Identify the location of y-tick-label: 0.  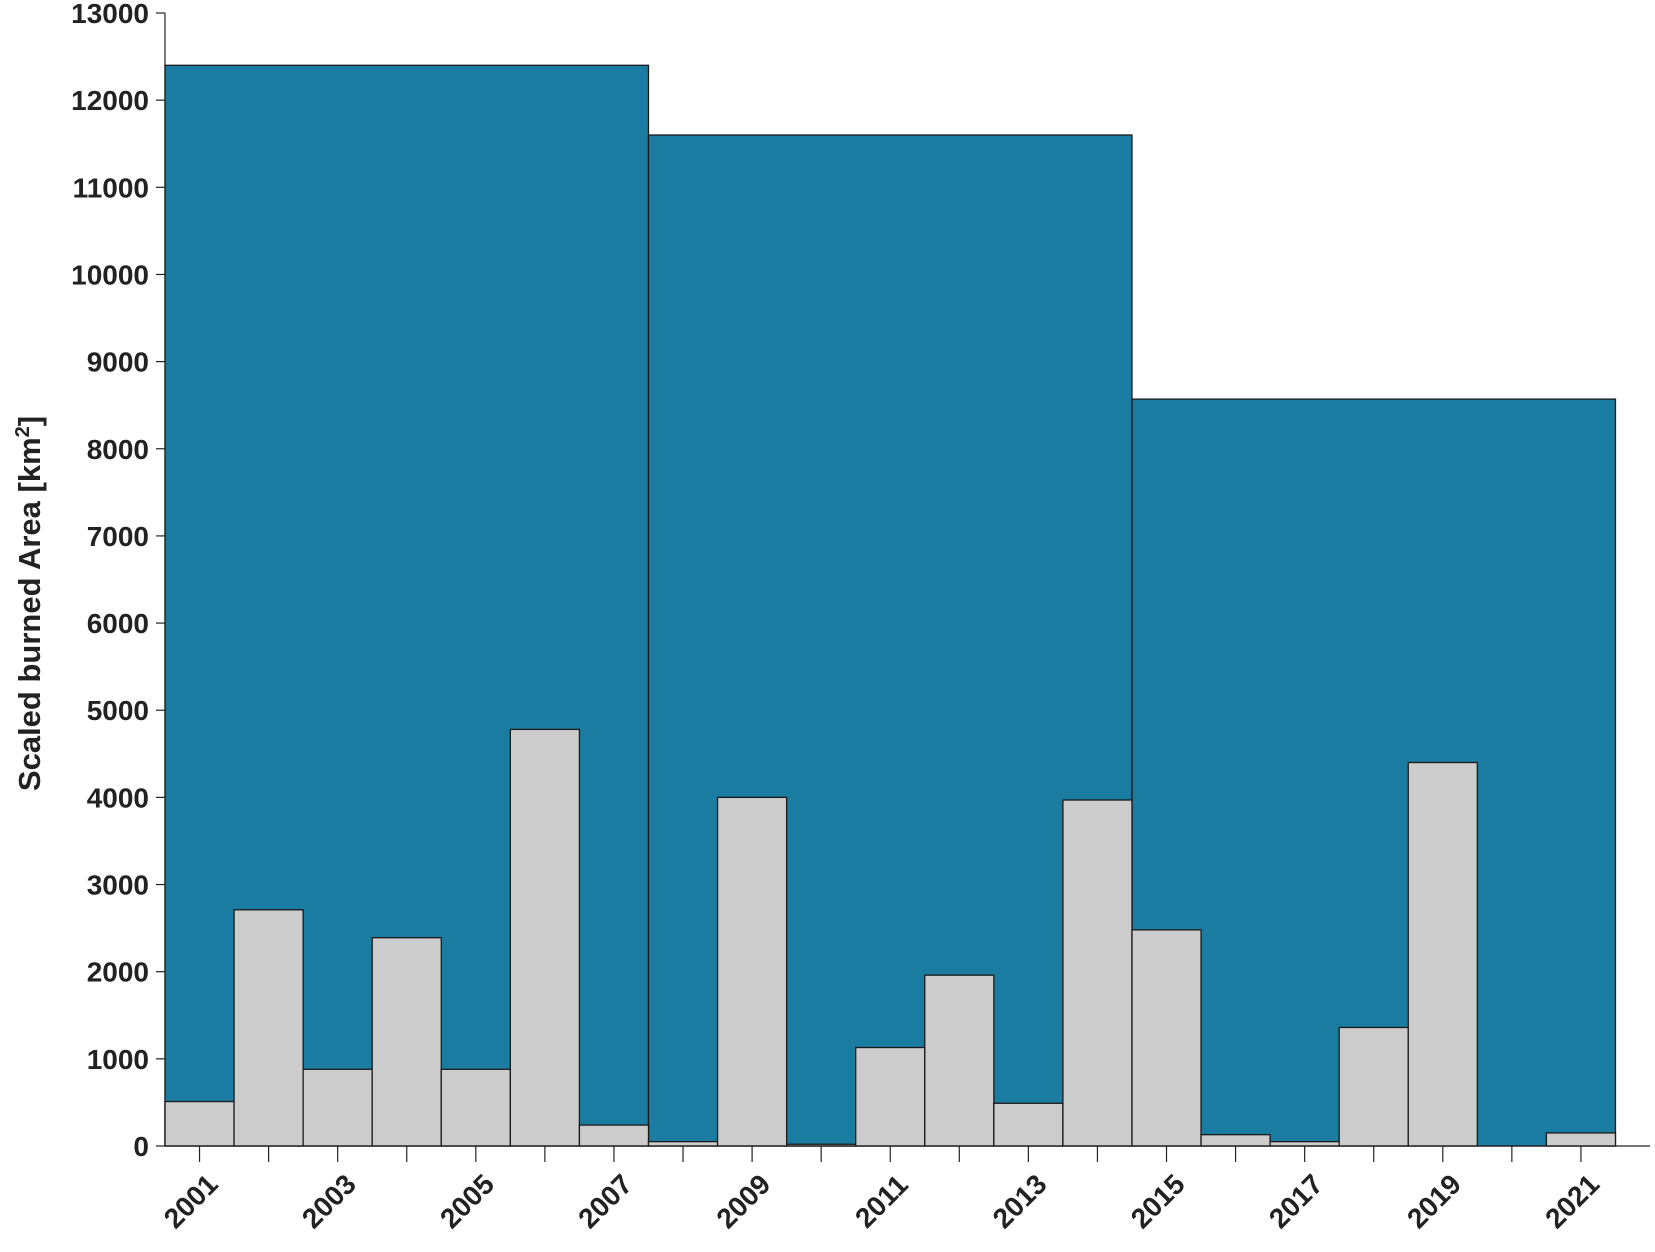
(141, 1146).